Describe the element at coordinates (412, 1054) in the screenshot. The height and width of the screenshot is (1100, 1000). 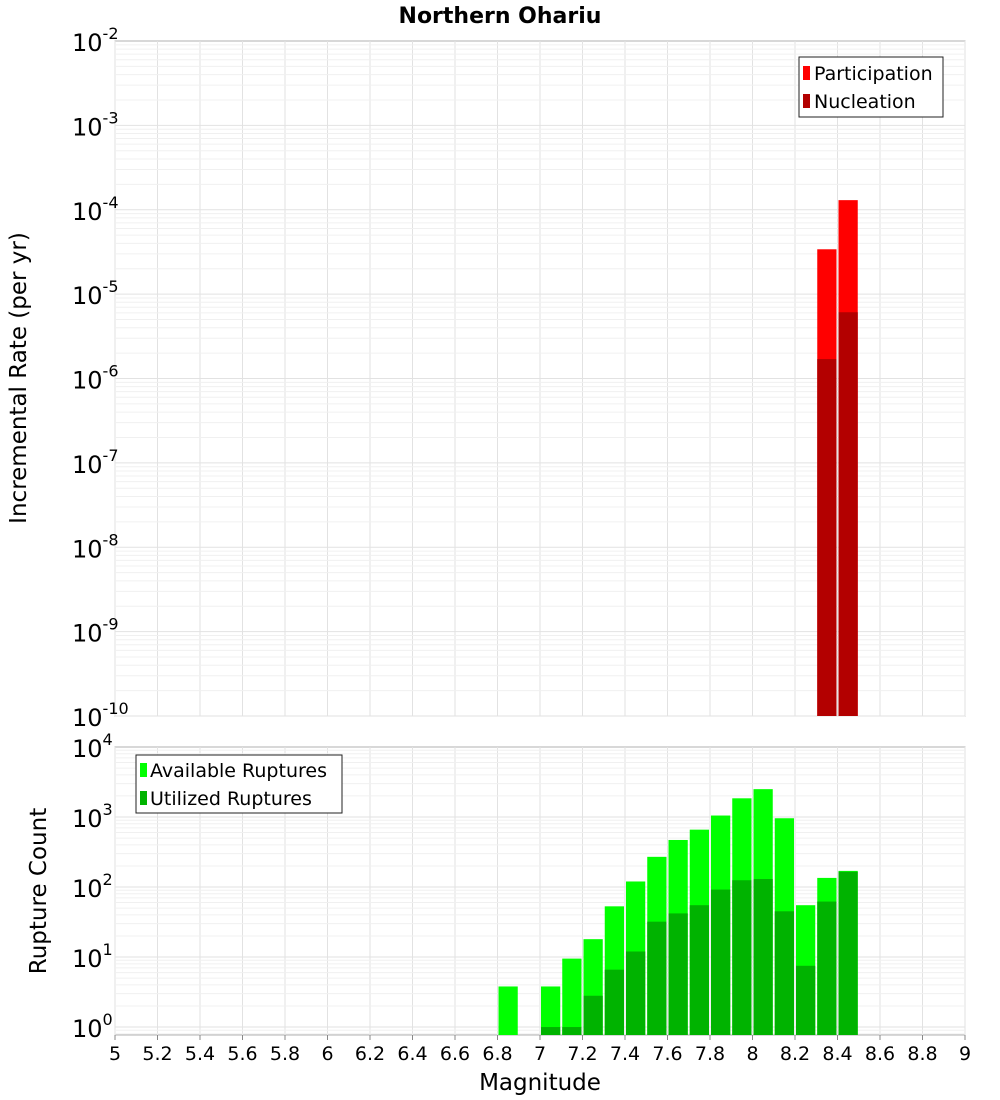
I see `x-tick-label: 6.4` at that location.